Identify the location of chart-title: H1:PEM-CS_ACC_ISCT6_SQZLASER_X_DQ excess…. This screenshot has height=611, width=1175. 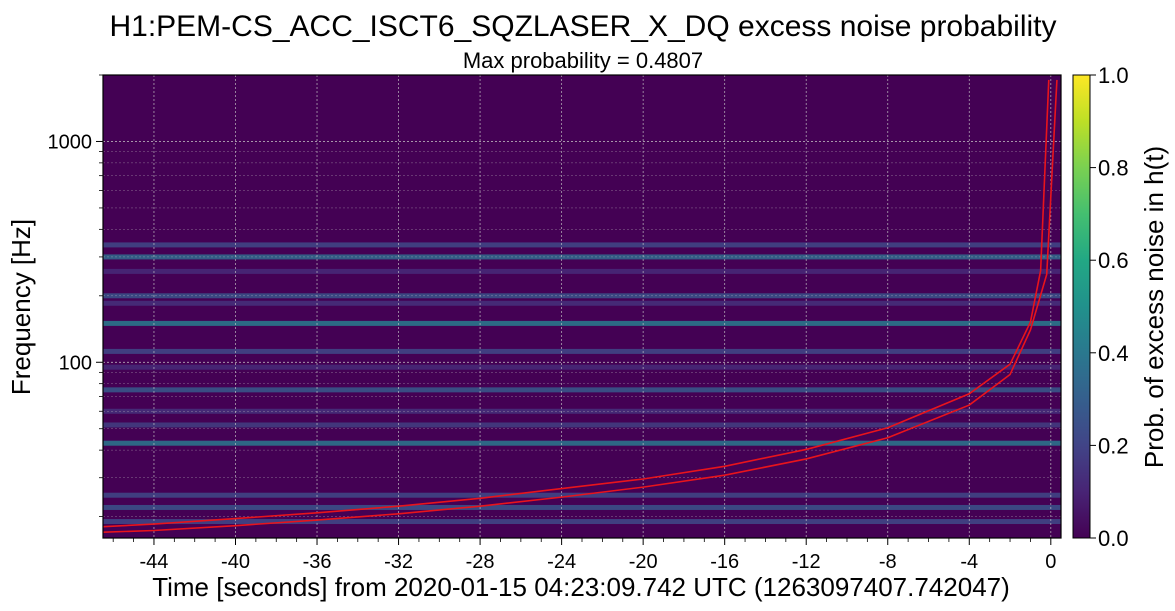
(582, 26).